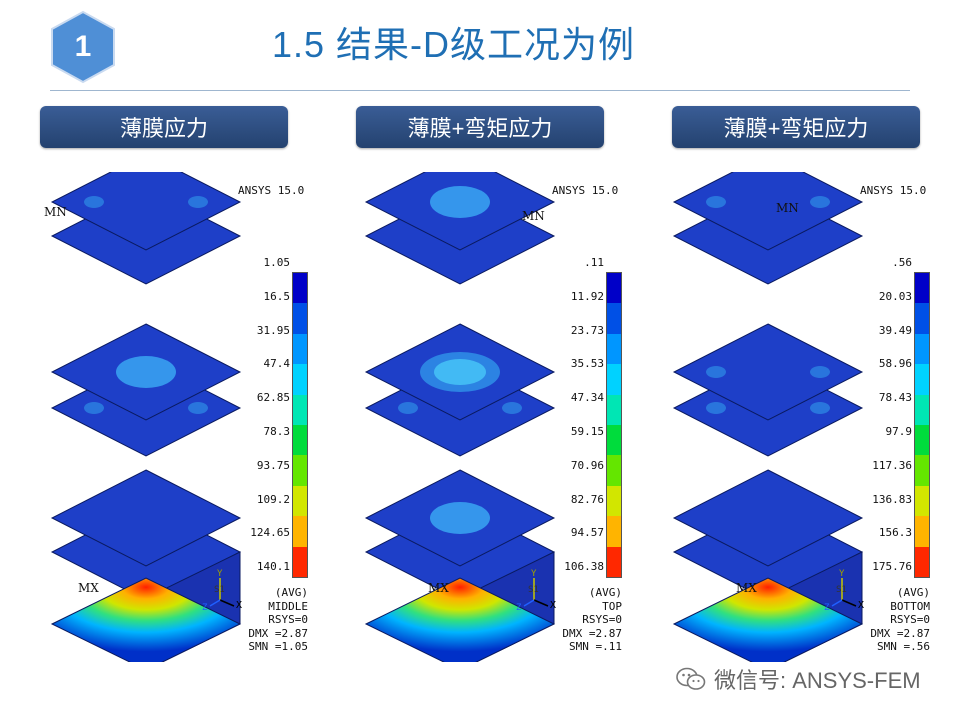  What do you see at coordinates (83, 46) in the screenshot?
I see `slide-number: 1` at bounding box center [83, 46].